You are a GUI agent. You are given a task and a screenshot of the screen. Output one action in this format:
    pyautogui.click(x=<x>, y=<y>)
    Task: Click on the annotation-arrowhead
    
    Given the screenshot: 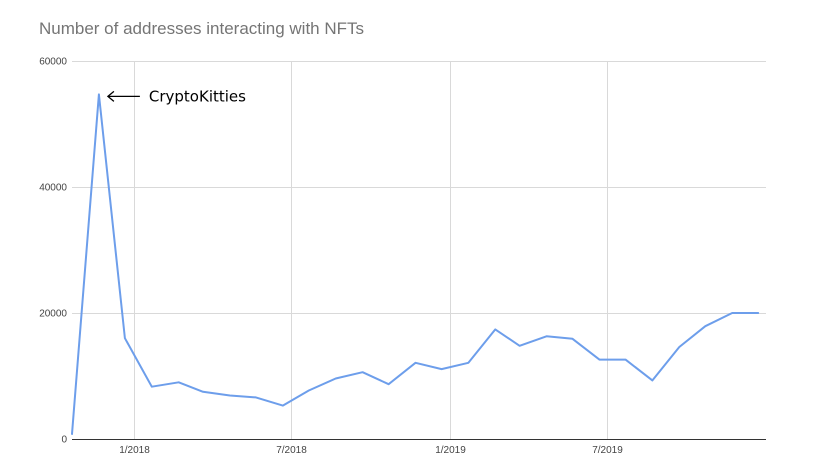 What is the action you would take?
    pyautogui.click(x=110, y=96)
    